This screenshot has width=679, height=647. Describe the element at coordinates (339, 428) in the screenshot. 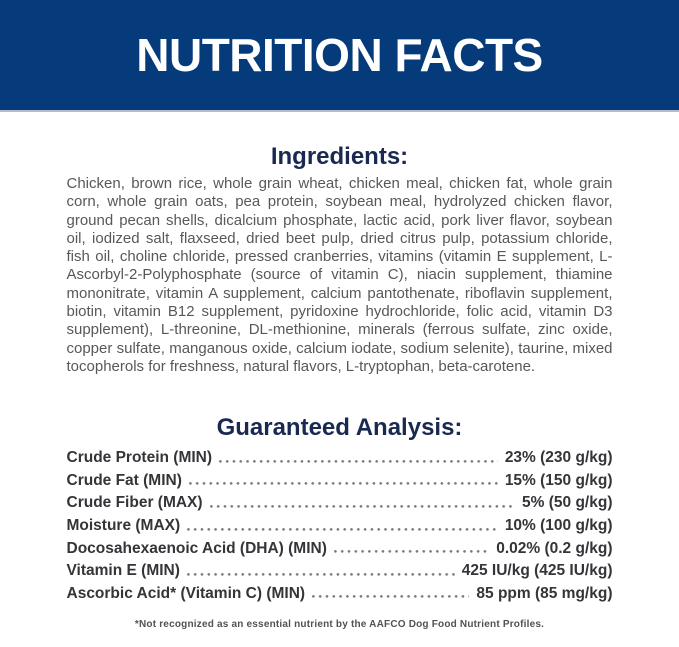

I see `guaranteed-analysis-heading: Guaranteed Analysis:` at that location.